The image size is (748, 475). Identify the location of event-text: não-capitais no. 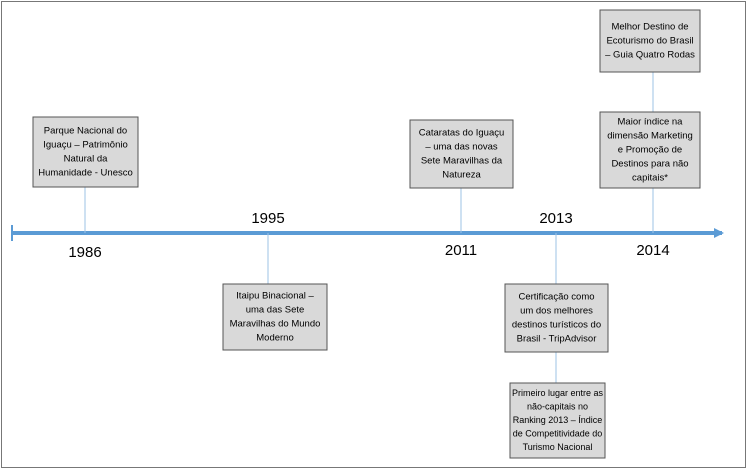
(557, 406).